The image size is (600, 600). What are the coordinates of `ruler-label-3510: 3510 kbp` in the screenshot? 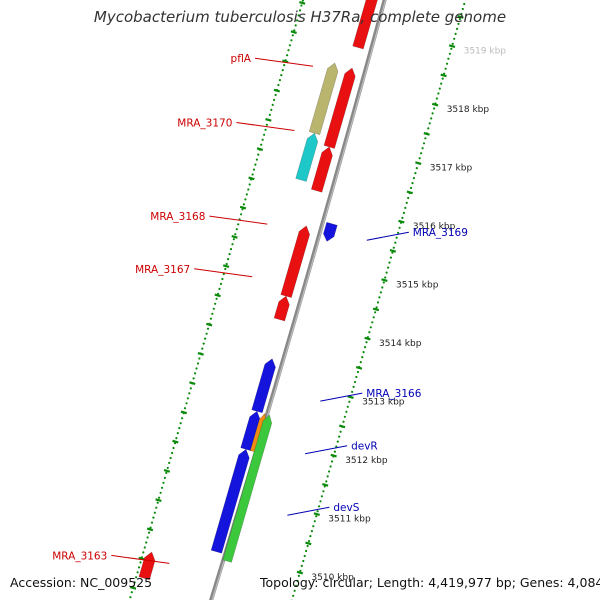 It's located at (332, 578).